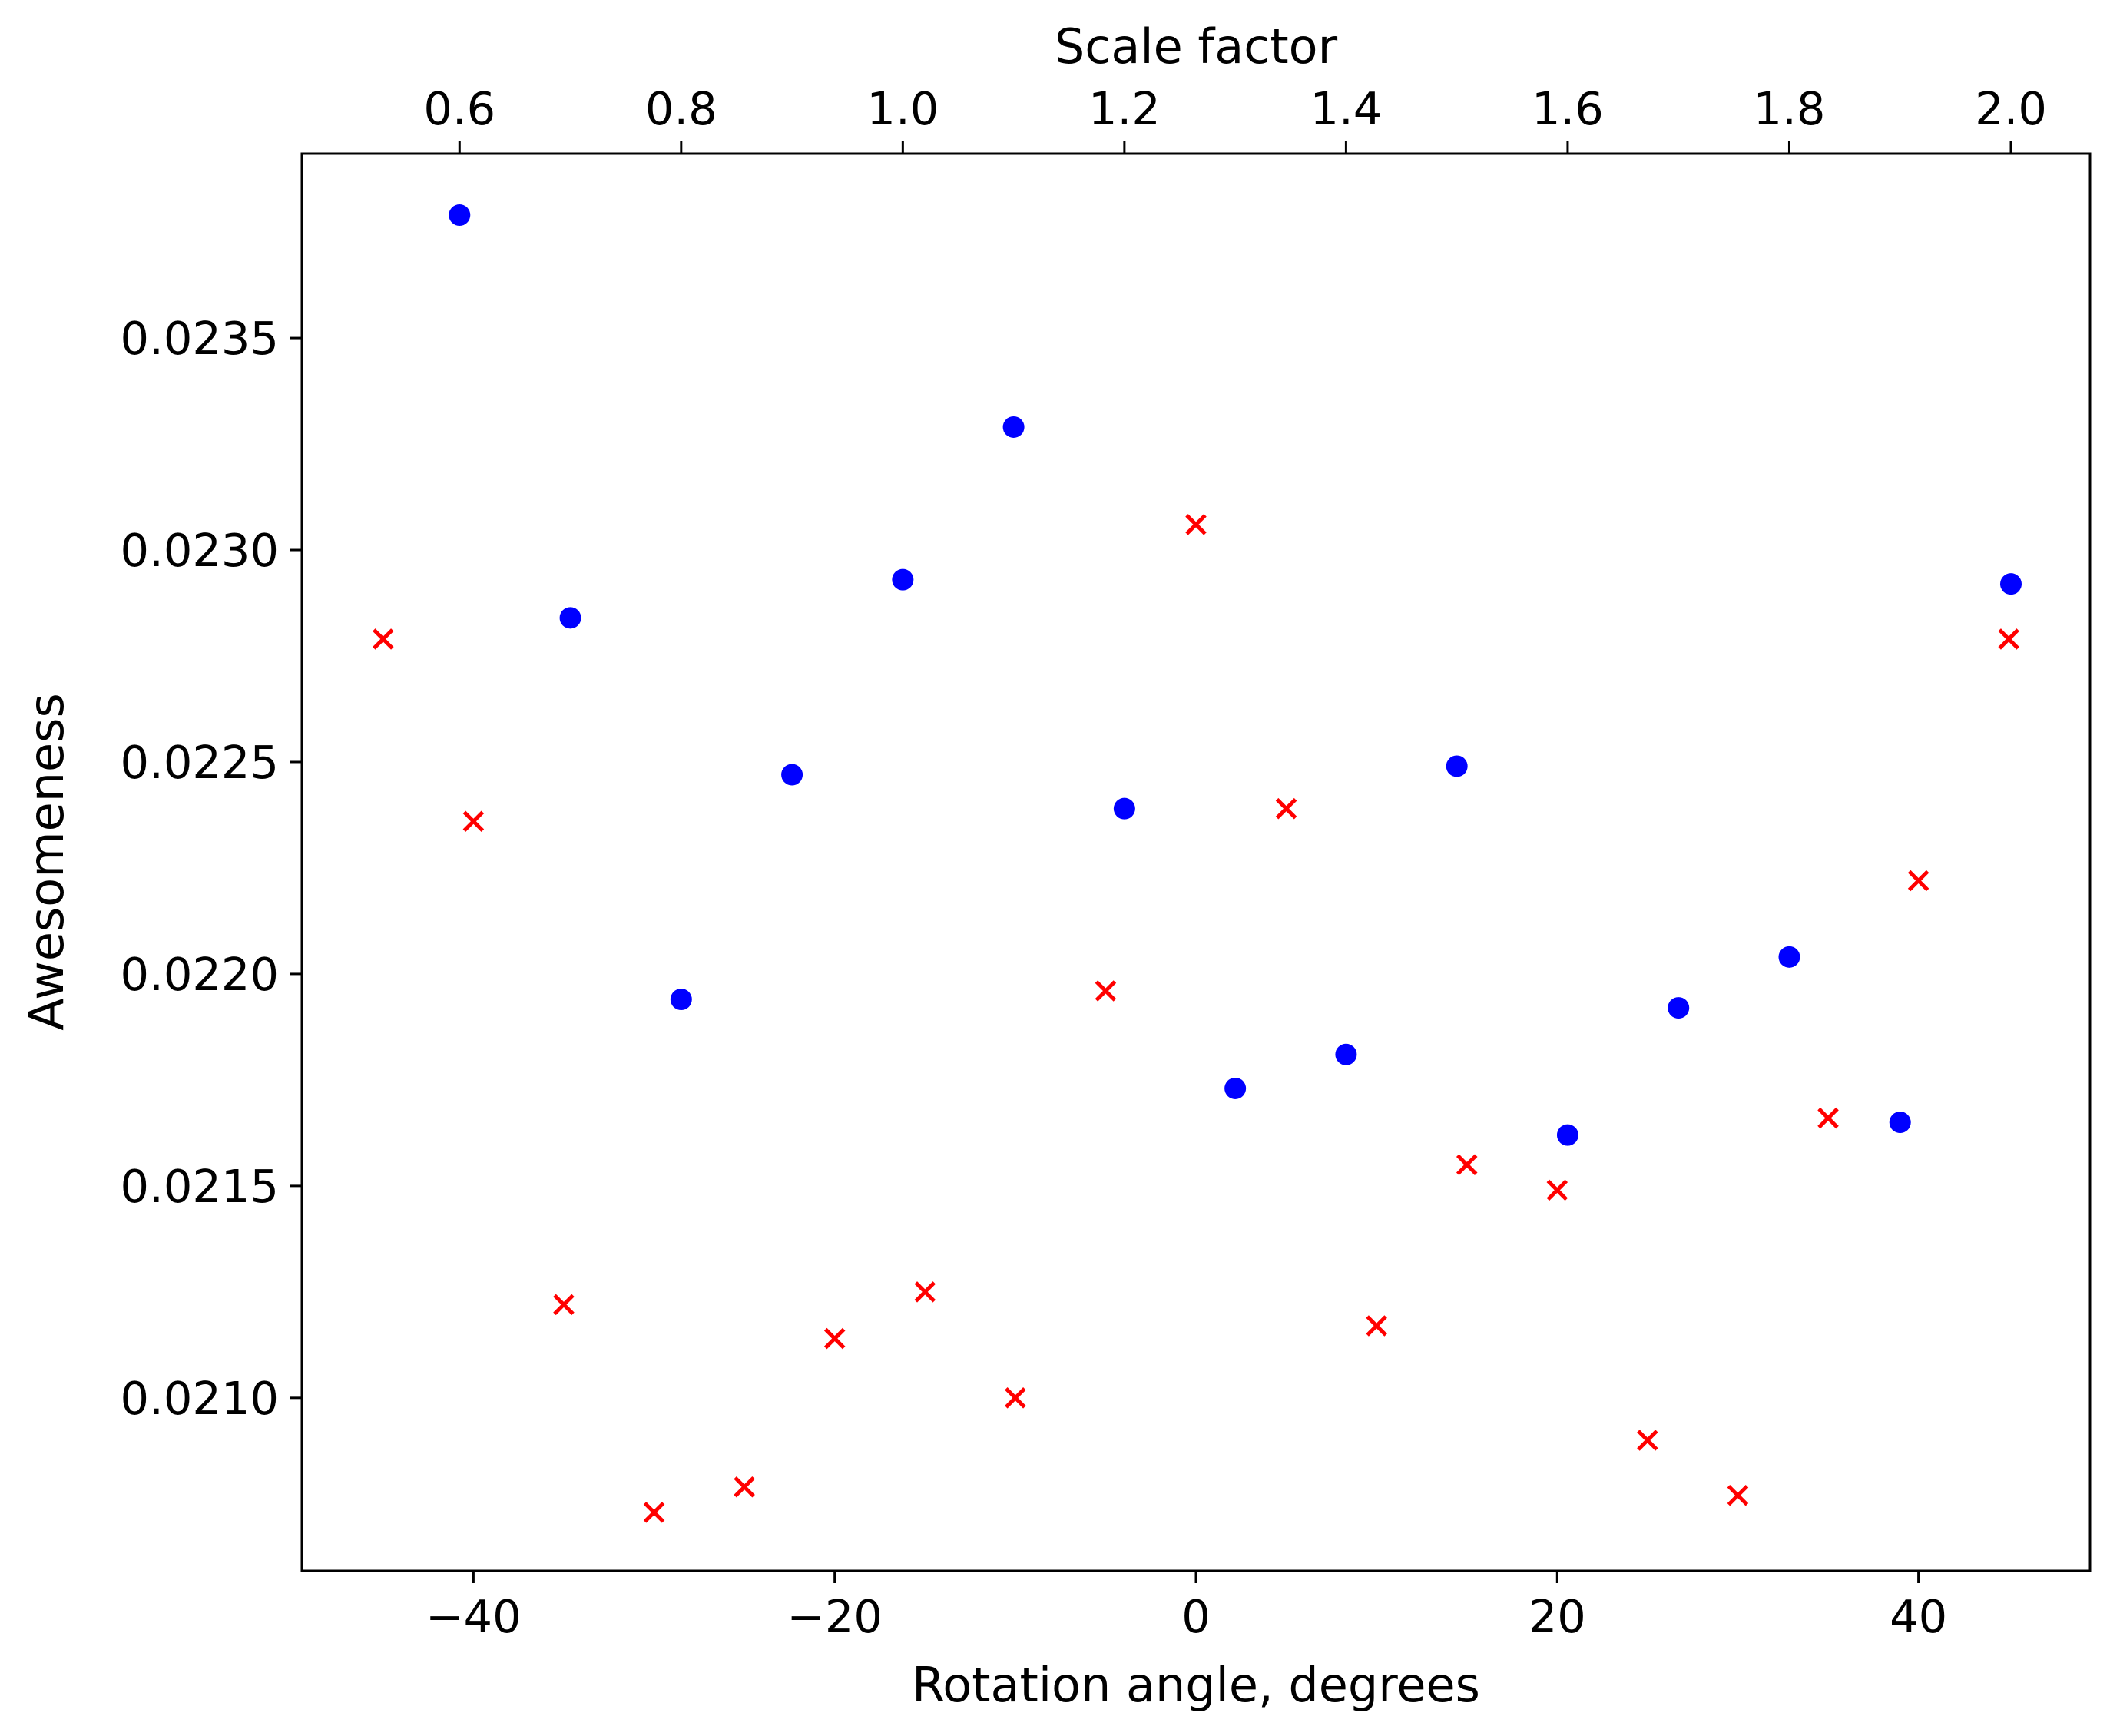 This screenshot has height=1736, width=2110. Describe the element at coordinates (835, 1616) in the screenshot. I see `x-tick-label: −20` at that location.